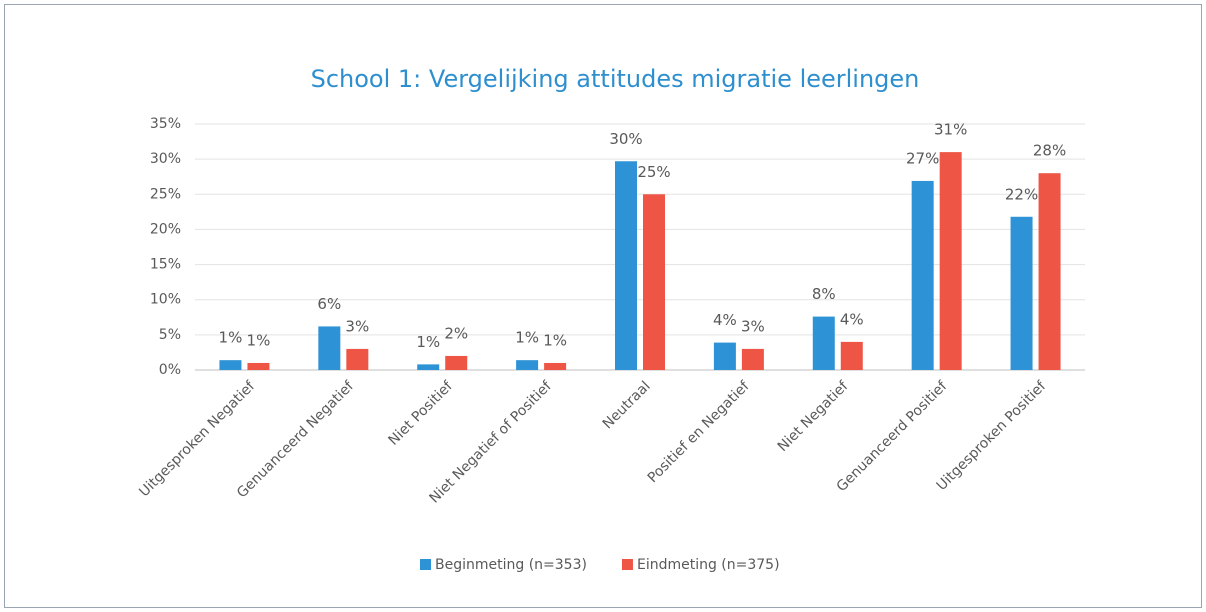  Describe the element at coordinates (170, 335) in the screenshot. I see `y-tick-label: 5%` at that location.